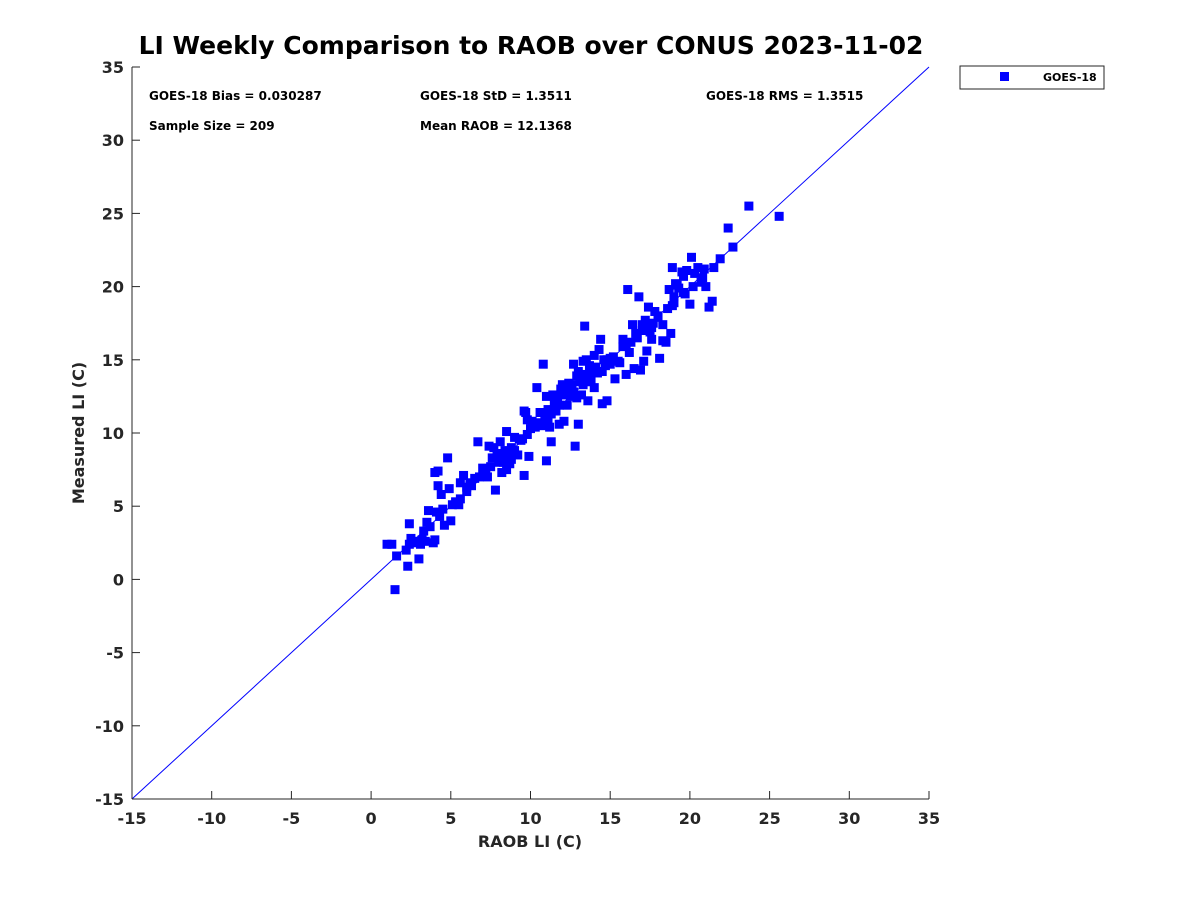  What do you see at coordinates (113, 213) in the screenshot?
I see `y-tick-label: 25` at bounding box center [113, 213].